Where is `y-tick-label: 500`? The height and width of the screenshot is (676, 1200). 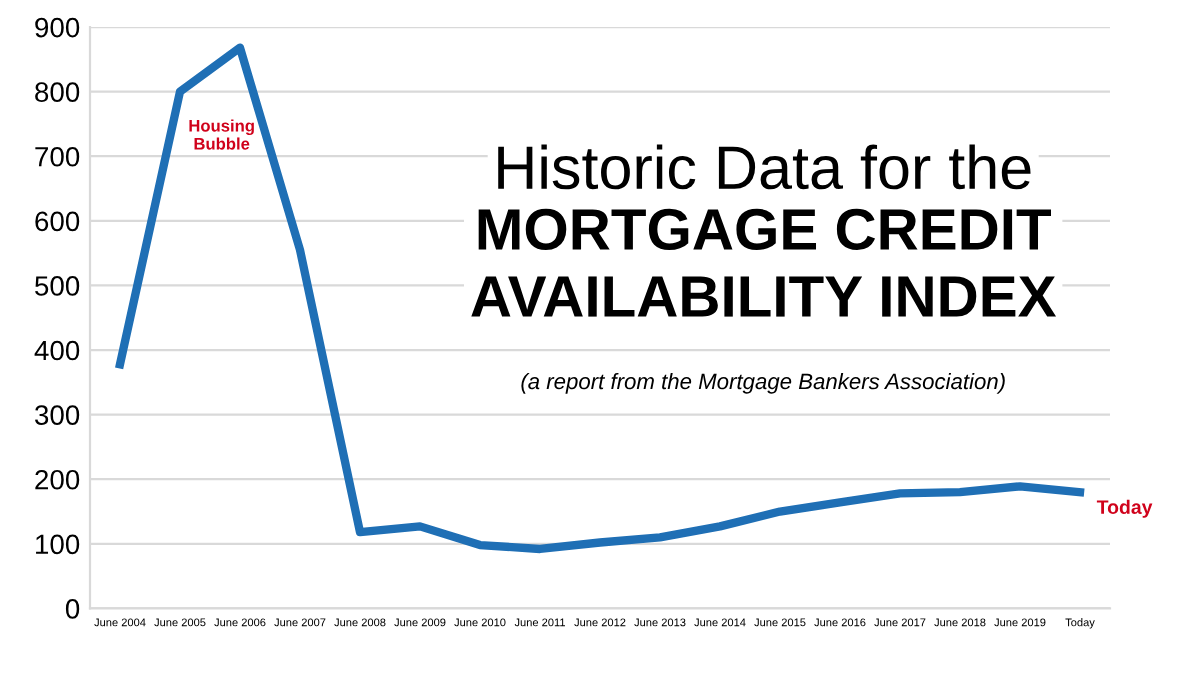 y-tick-label: 500 is located at coordinates (57, 286).